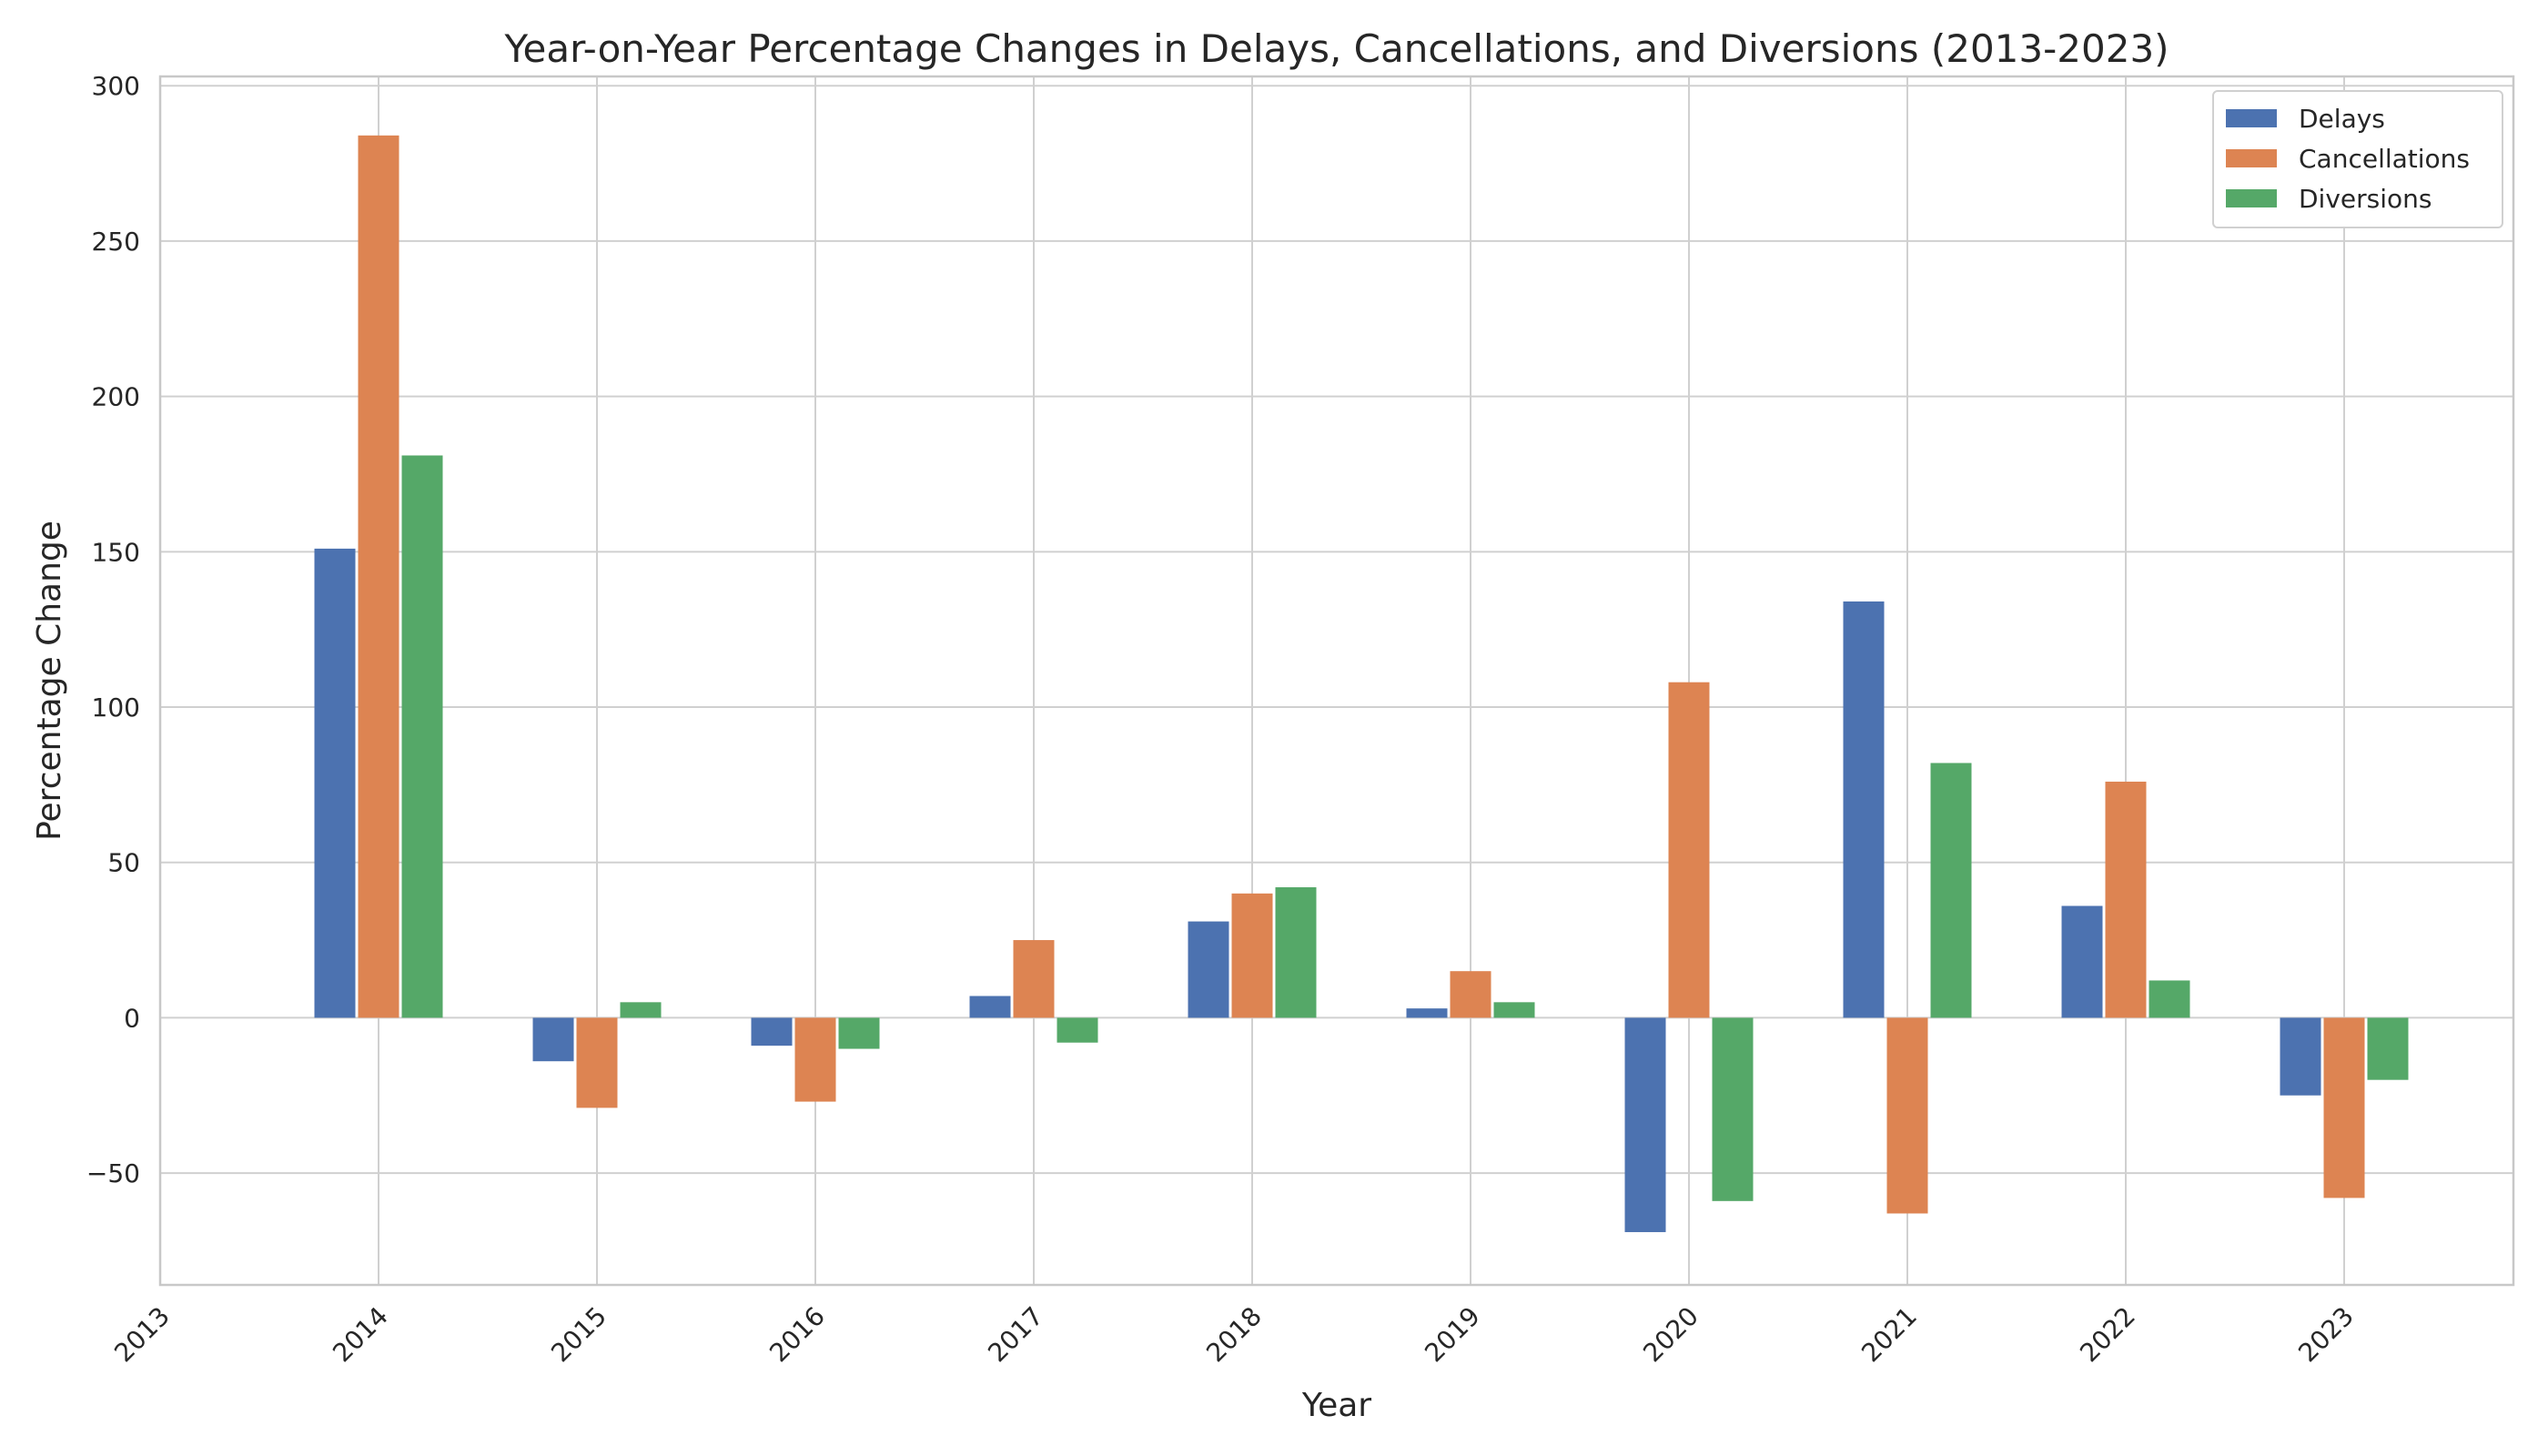 The width and height of the screenshot is (2548, 1456). Describe the element at coordinates (990, 1007) in the screenshot. I see `bar-delays-2017` at that location.